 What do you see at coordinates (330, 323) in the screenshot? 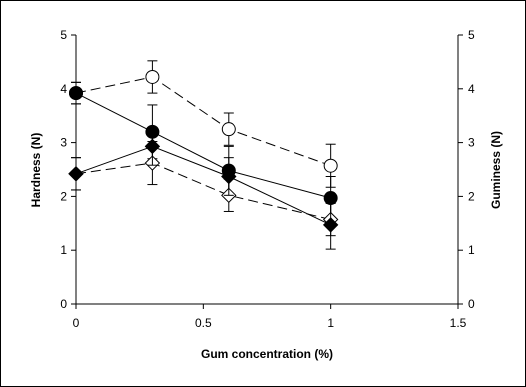
I see `x-tick-label: 1` at bounding box center [330, 323].